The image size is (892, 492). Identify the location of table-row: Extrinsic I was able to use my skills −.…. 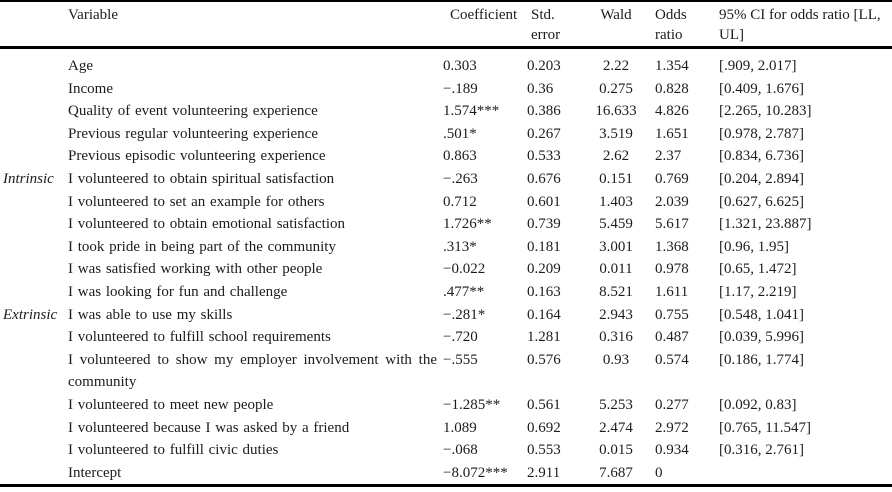
(446, 315).